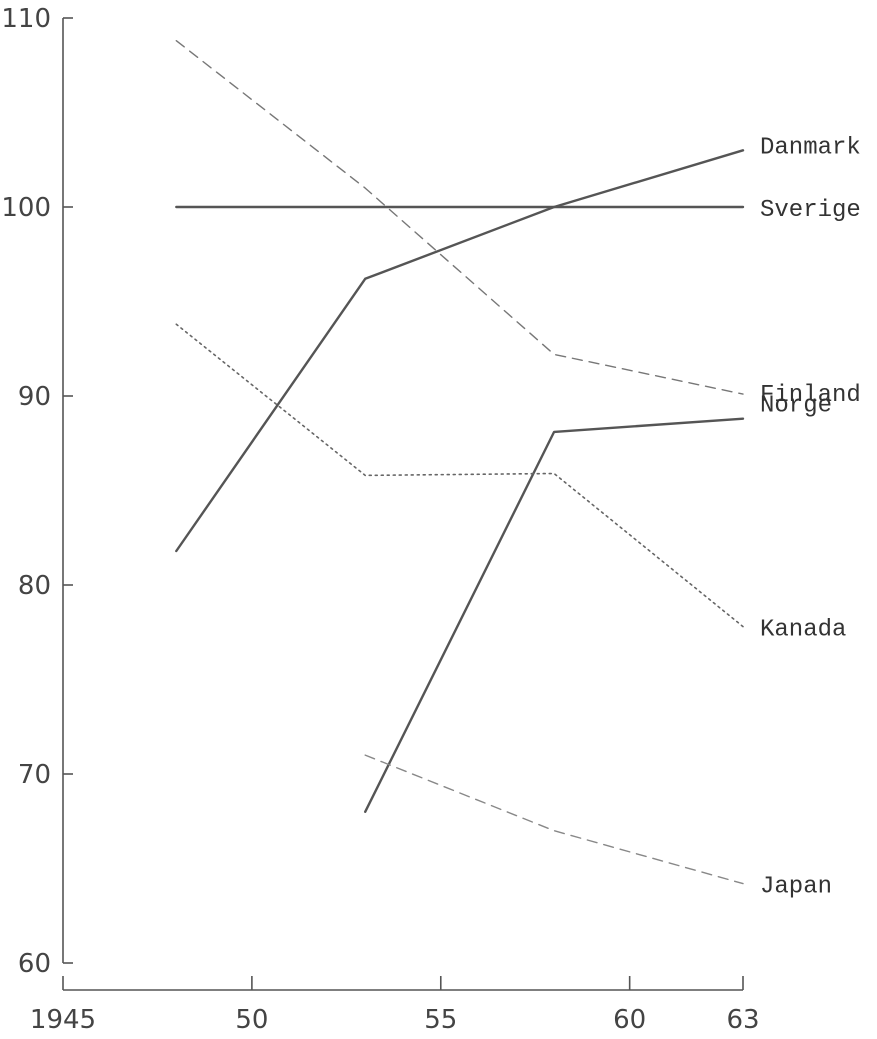 Image resolution: width=877 pixels, height=1039 pixels. Describe the element at coordinates (440, 1020) in the screenshot. I see `x-tick-label: 55` at that location.